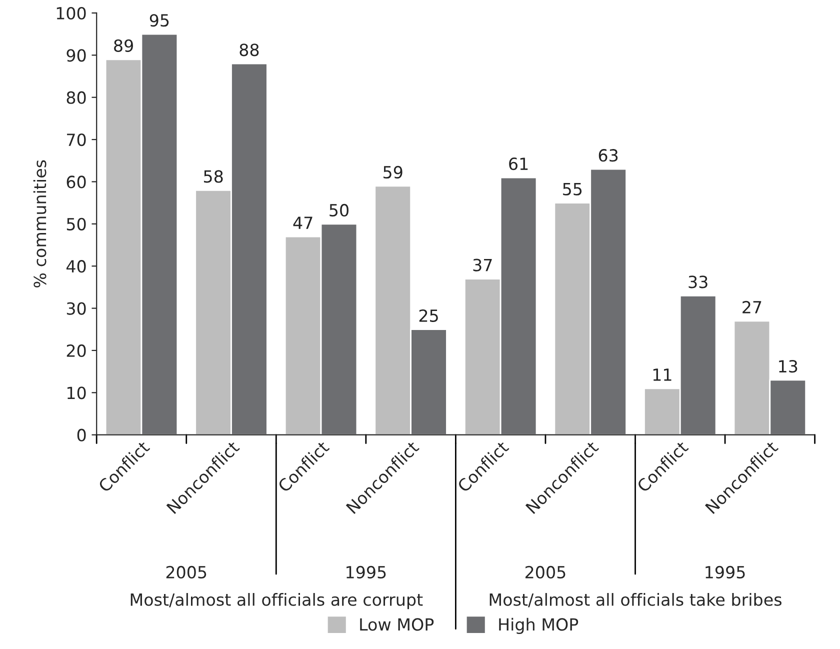 This screenshot has width=840, height=649. I want to click on data-label: 61, so click(518, 164).